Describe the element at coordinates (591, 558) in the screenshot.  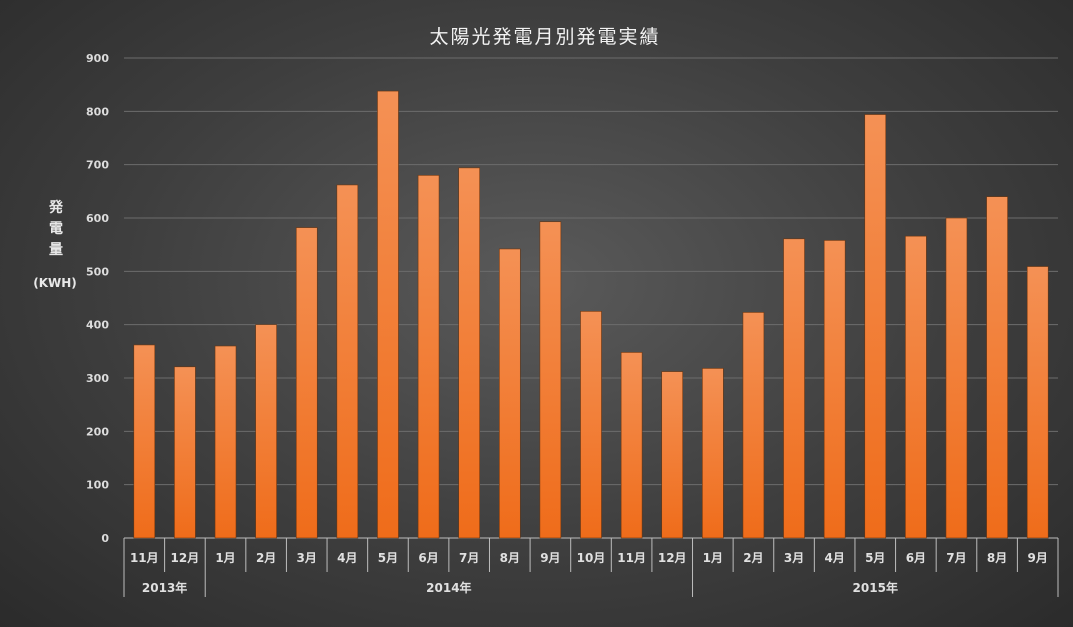
I see `x-tick-label: 10月` at that location.